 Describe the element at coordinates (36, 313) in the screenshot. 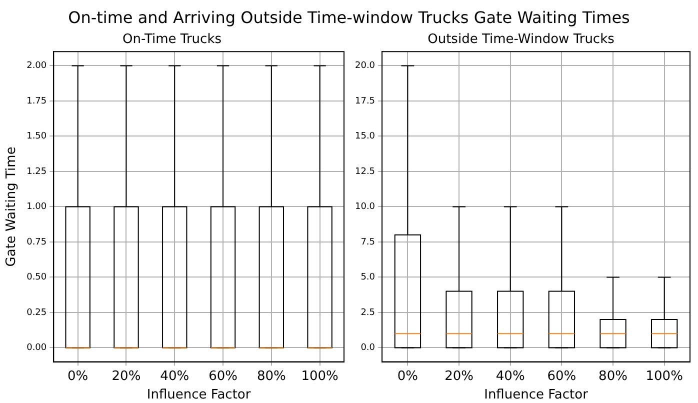

I see `y-tick-label: 0.25` at that location.